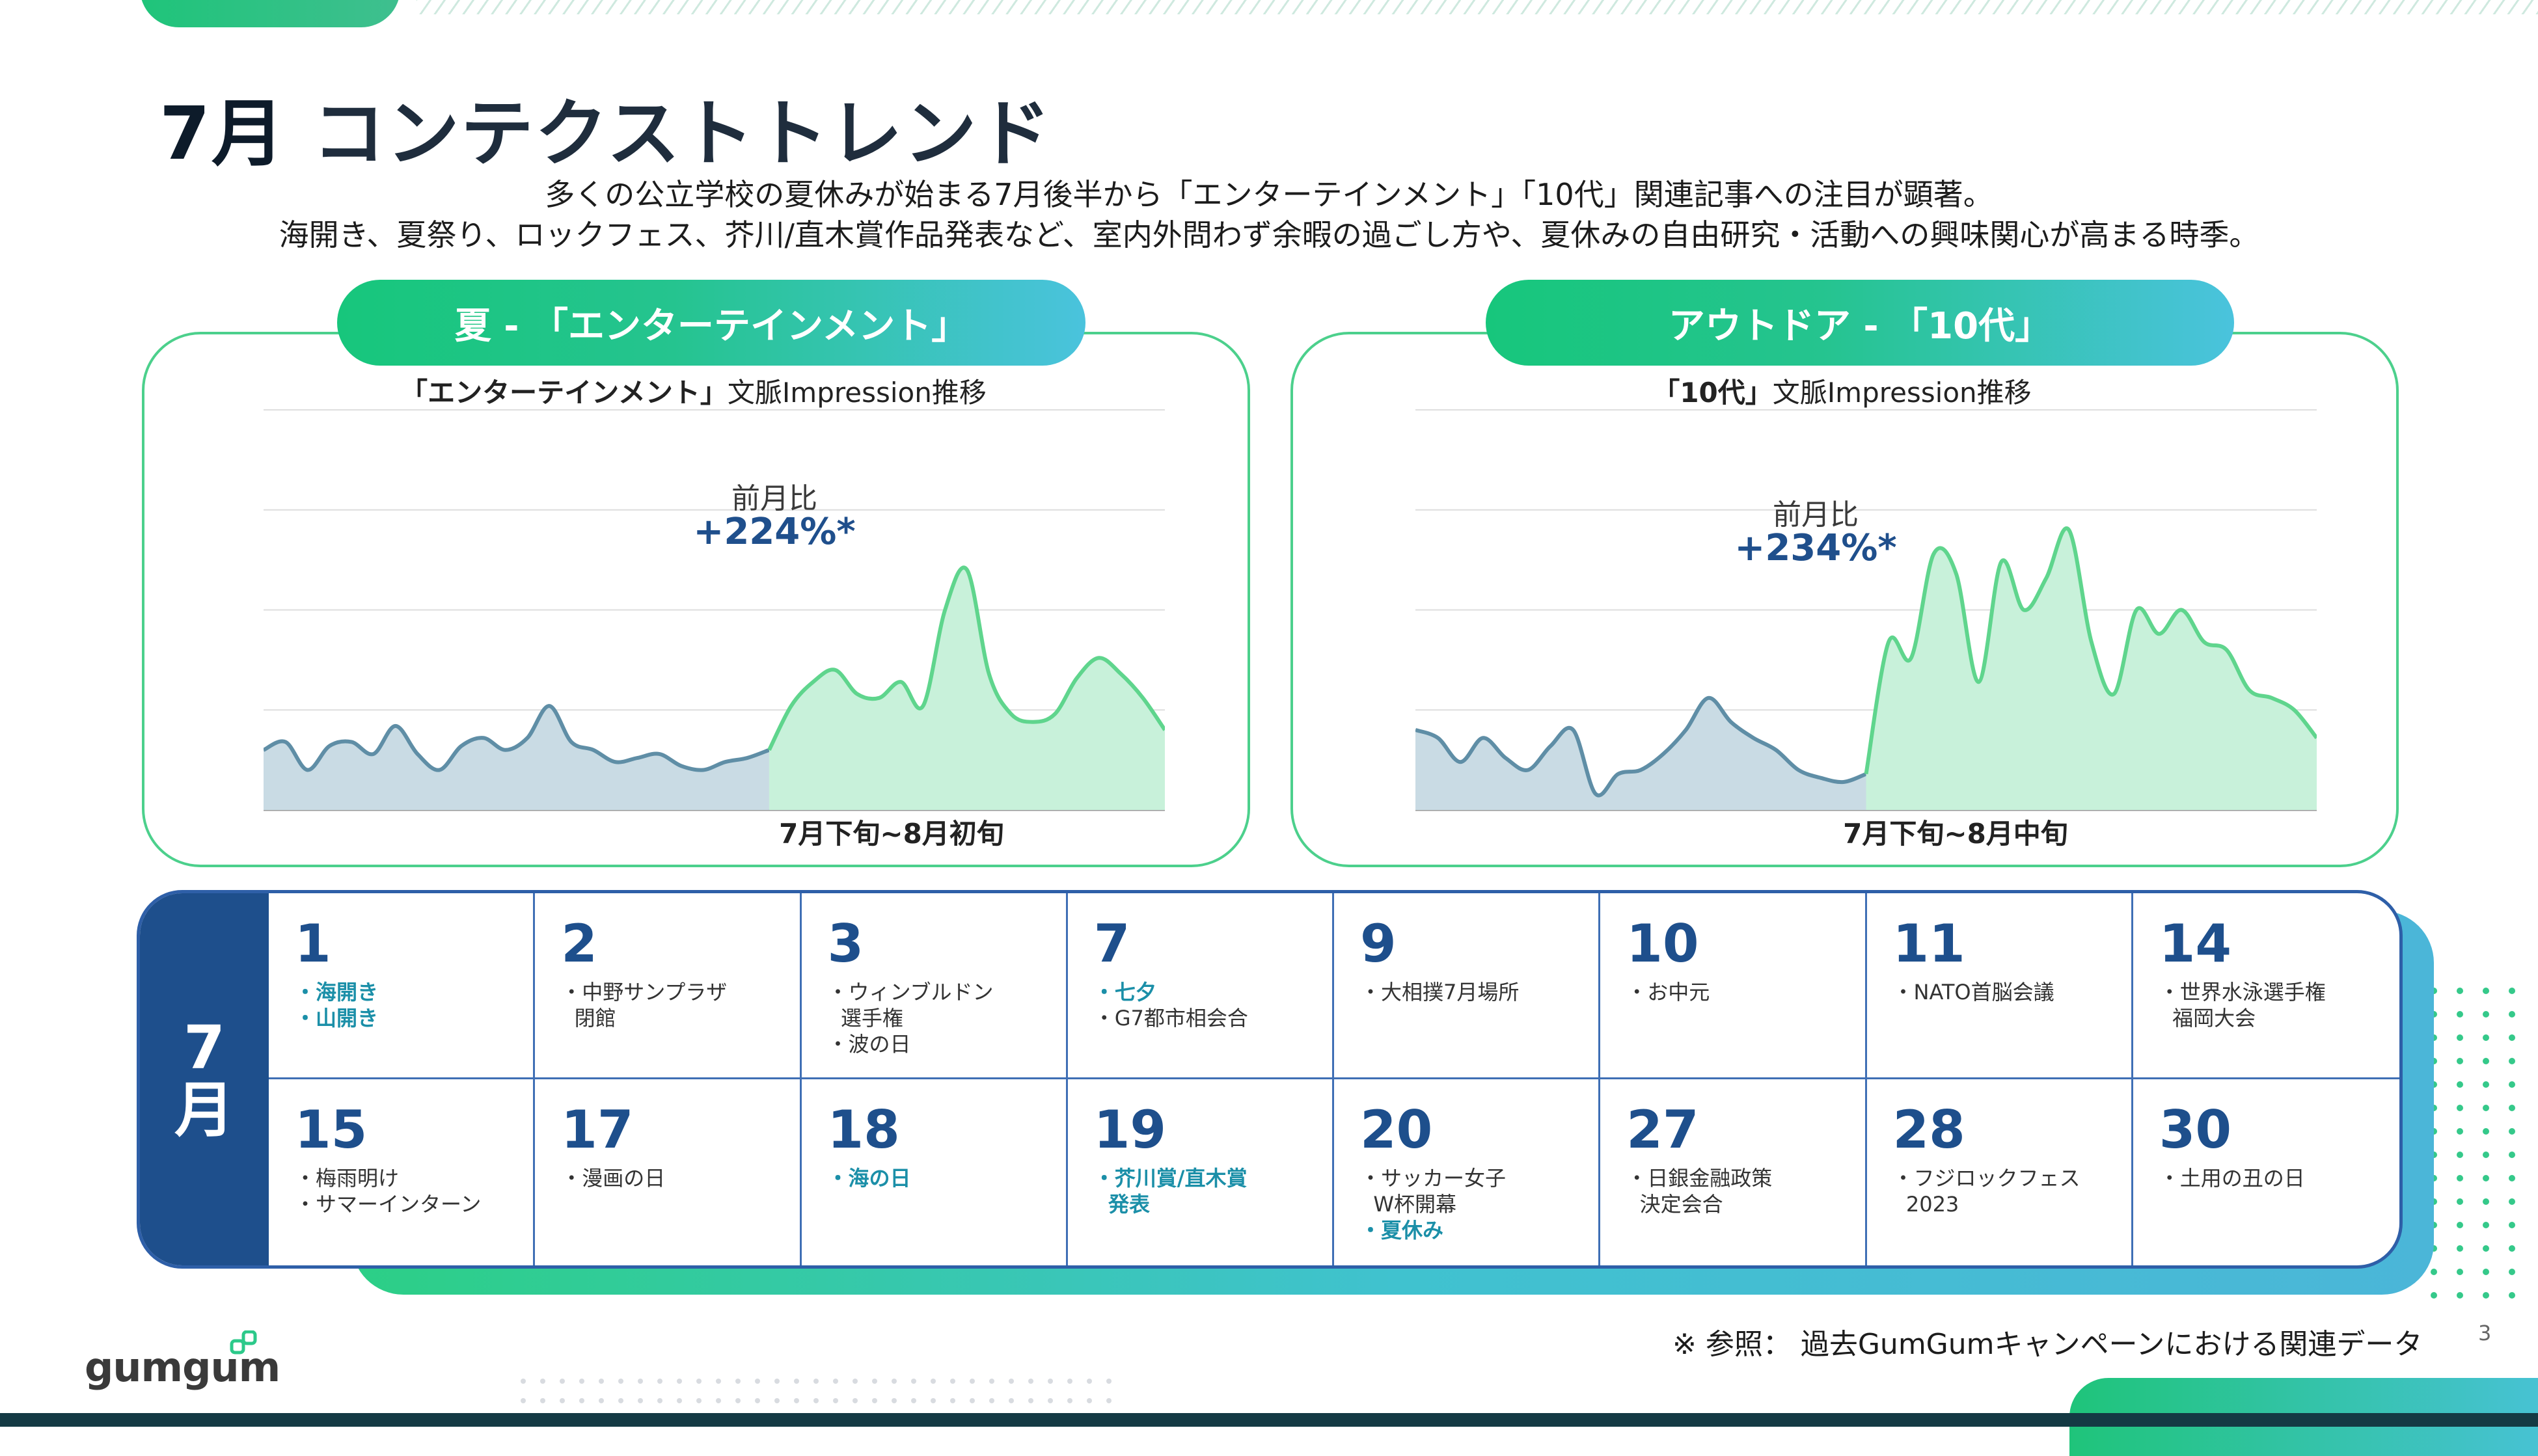 This screenshot has height=1456, width=2538. I want to click on calendar-event: ・ウィンブルドン 選手権, so click(910, 1005).